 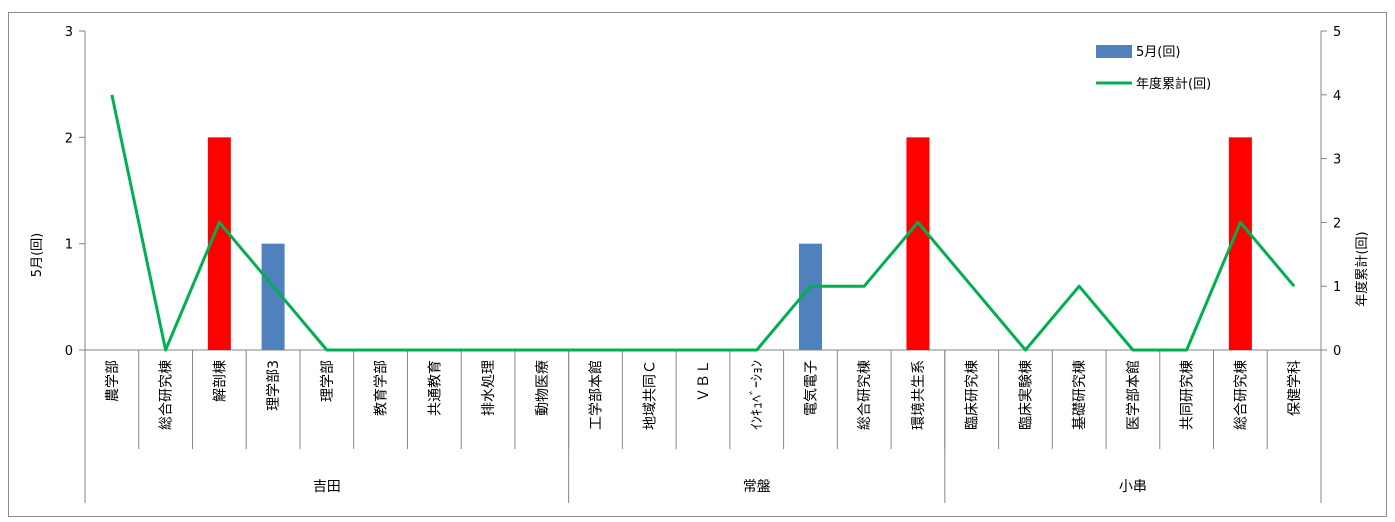 I want to click on y-tick-label-left: 3, so click(x=69, y=32).